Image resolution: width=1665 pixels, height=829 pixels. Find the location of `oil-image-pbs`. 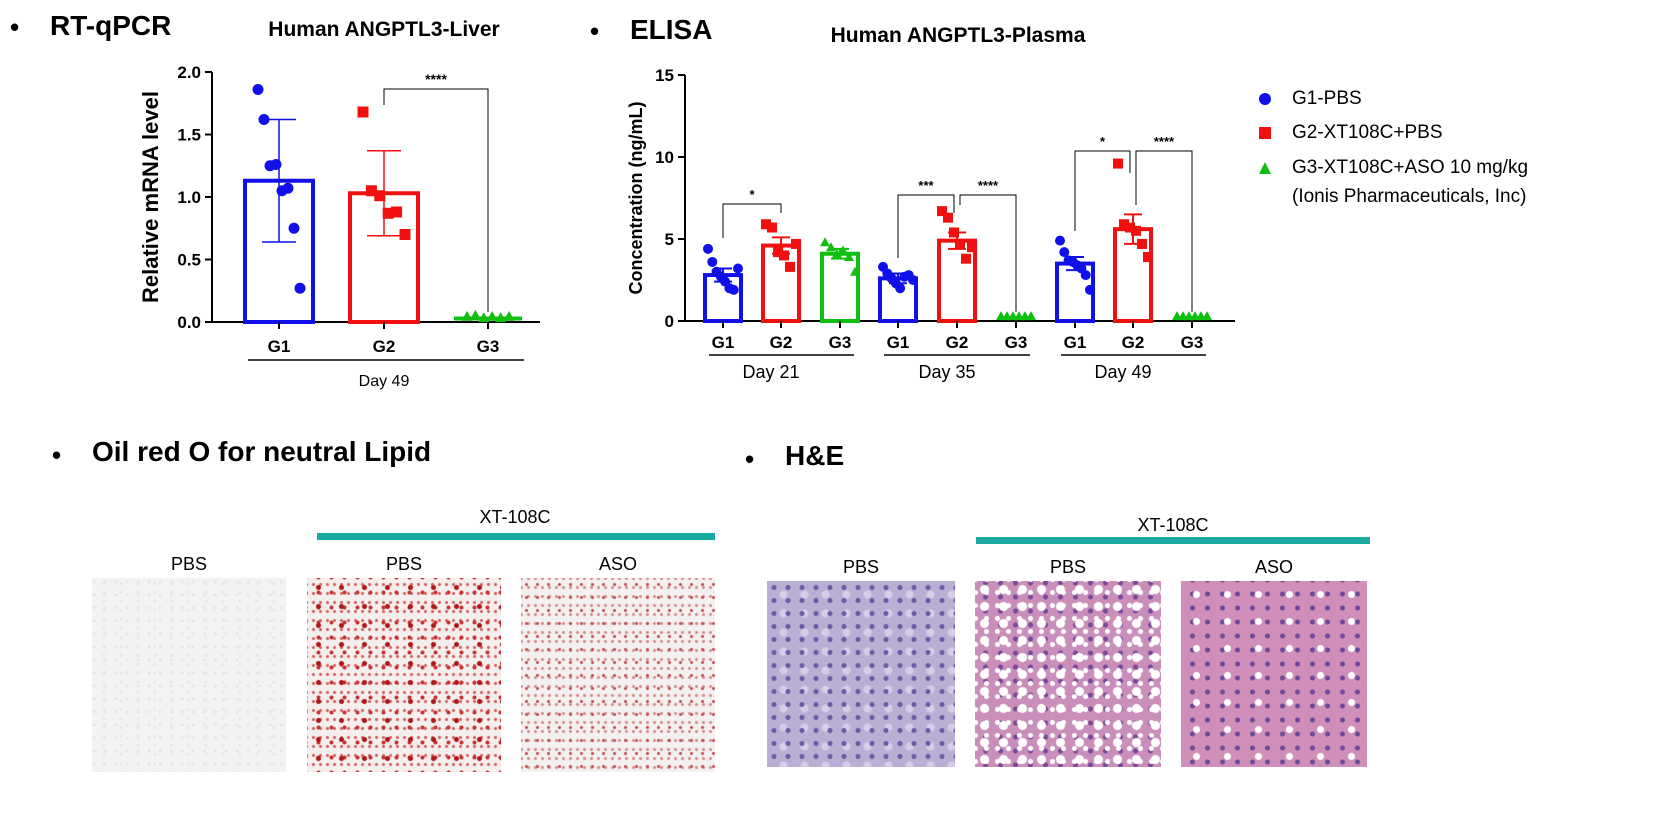

oil-image-pbs is located at coordinates (189, 675).